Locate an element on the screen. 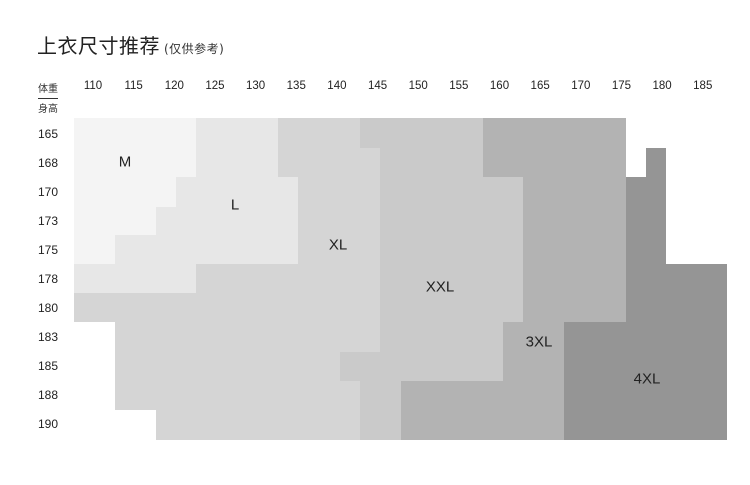 The image size is (750, 485). x-tick-label: 160 is located at coordinates (499, 86).